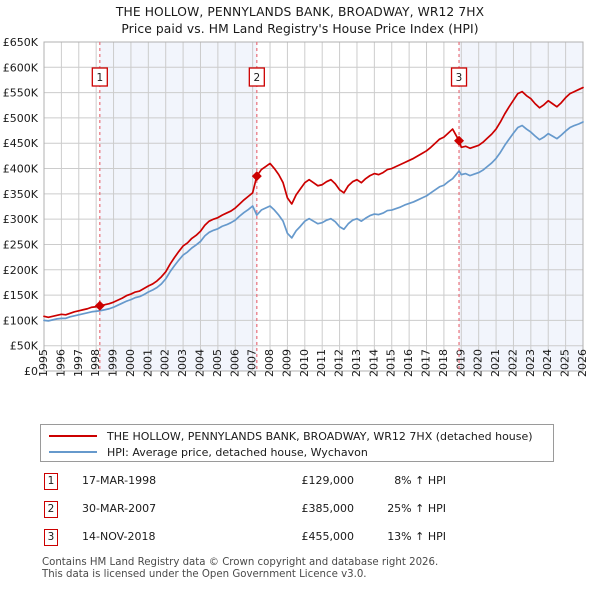  Describe the element at coordinates (119, 508) in the screenshot. I see `transaction-date-2: 30-MAR-2007` at that location.